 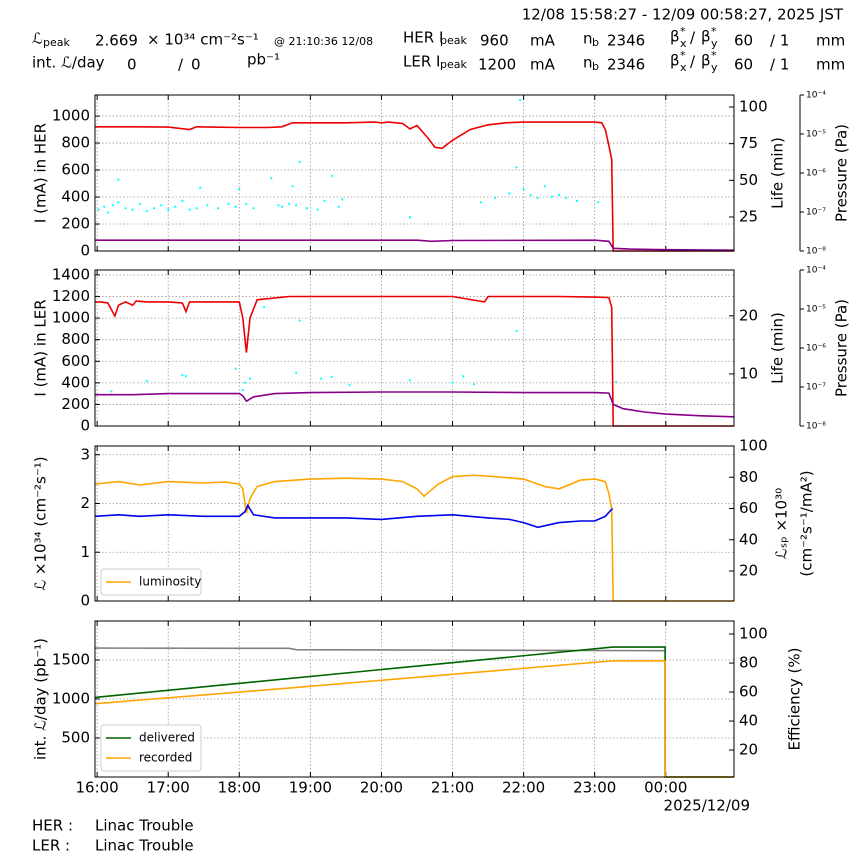 What do you see at coordinates (830, 41) in the screenshot?
I see `her-beta-unit: mm` at bounding box center [830, 41].